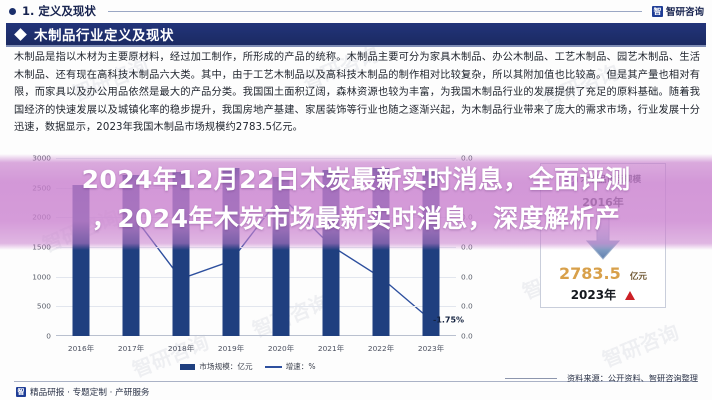 The width and height of the screenshot is (712, 400). Describe the element at coordinates (188, 366) in the screenshot. I see `legend-swatch-bar-icon` at that location.